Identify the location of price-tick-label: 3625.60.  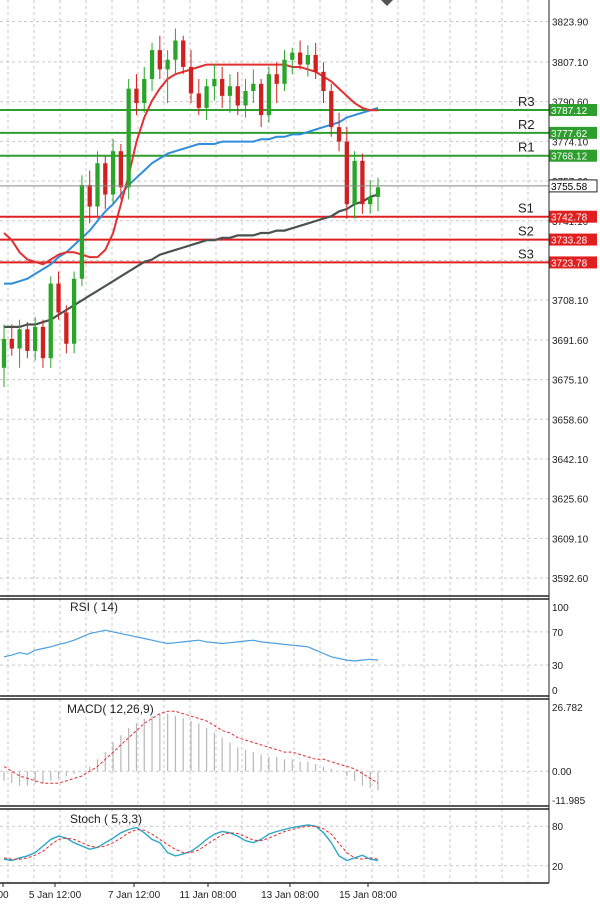
(570, 500).